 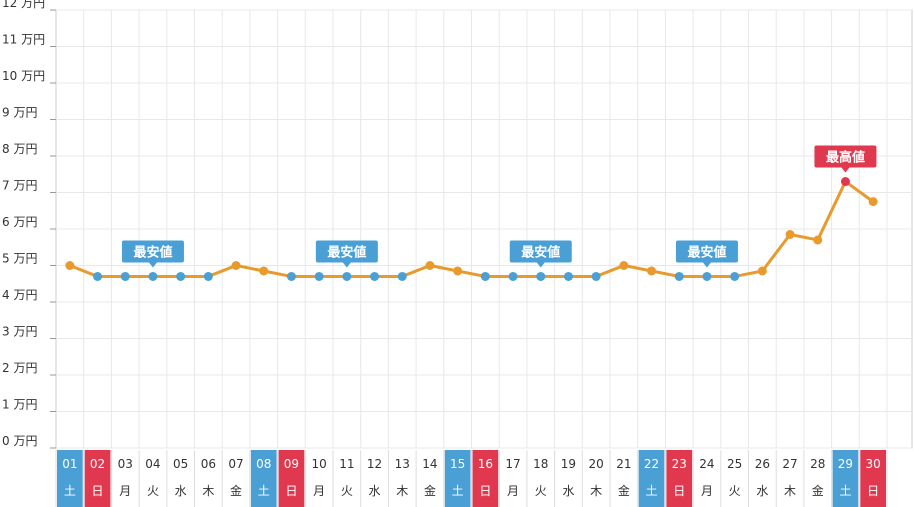 What do you see at coordinates (540, 464) in the screenshot?
I see `day-number: 18` at bounding box center [540, 464].